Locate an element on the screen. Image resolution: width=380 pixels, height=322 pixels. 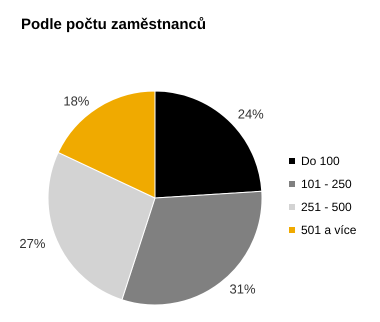
data-label: 31% is located at coordinates (242, 288).